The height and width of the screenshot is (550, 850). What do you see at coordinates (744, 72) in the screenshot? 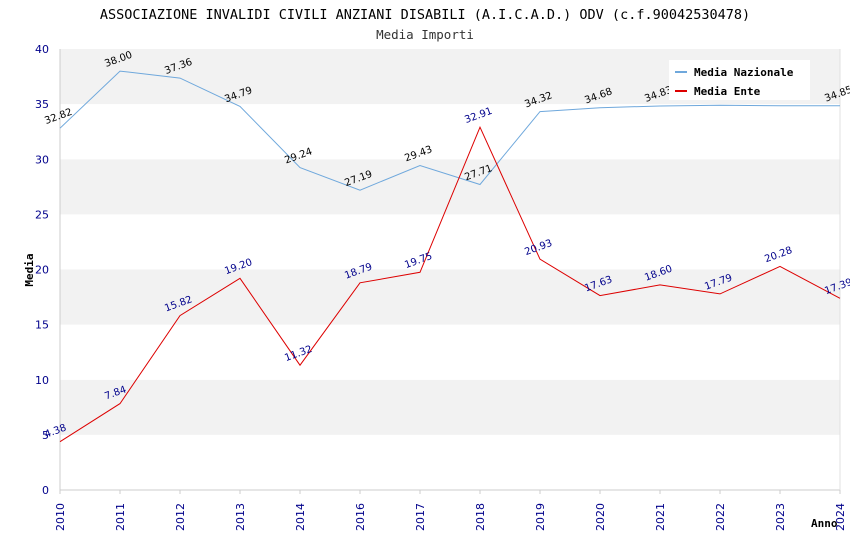
I see `legend-label: Media Nazionale` at bounding box center [744, 72].